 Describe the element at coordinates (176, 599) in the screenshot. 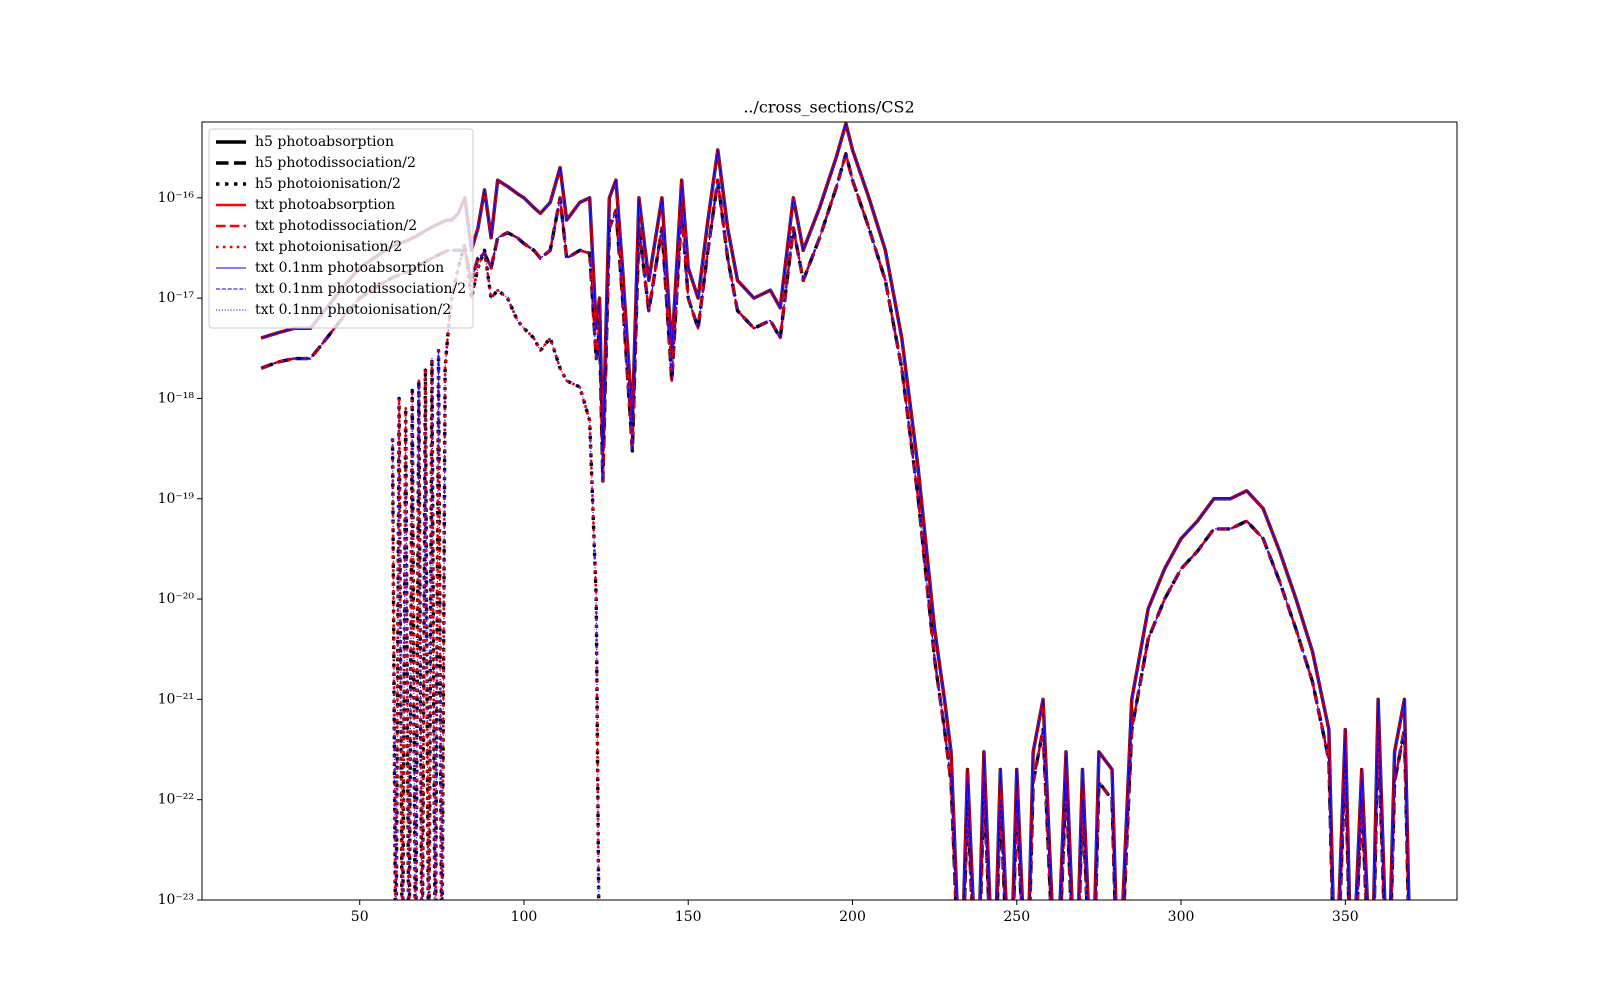

I see `y-tick-label: 10⁻²⁰` at that location.